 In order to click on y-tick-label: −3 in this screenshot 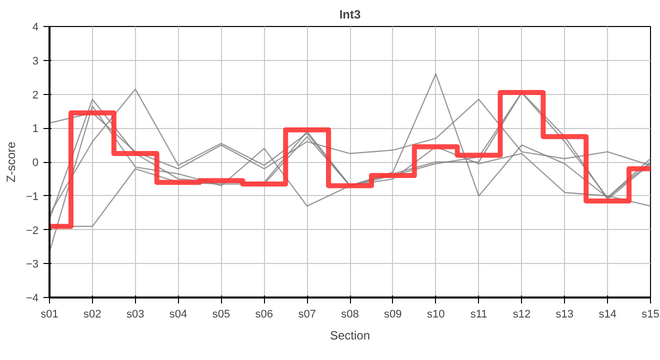, I will do `click(32, 264)`.